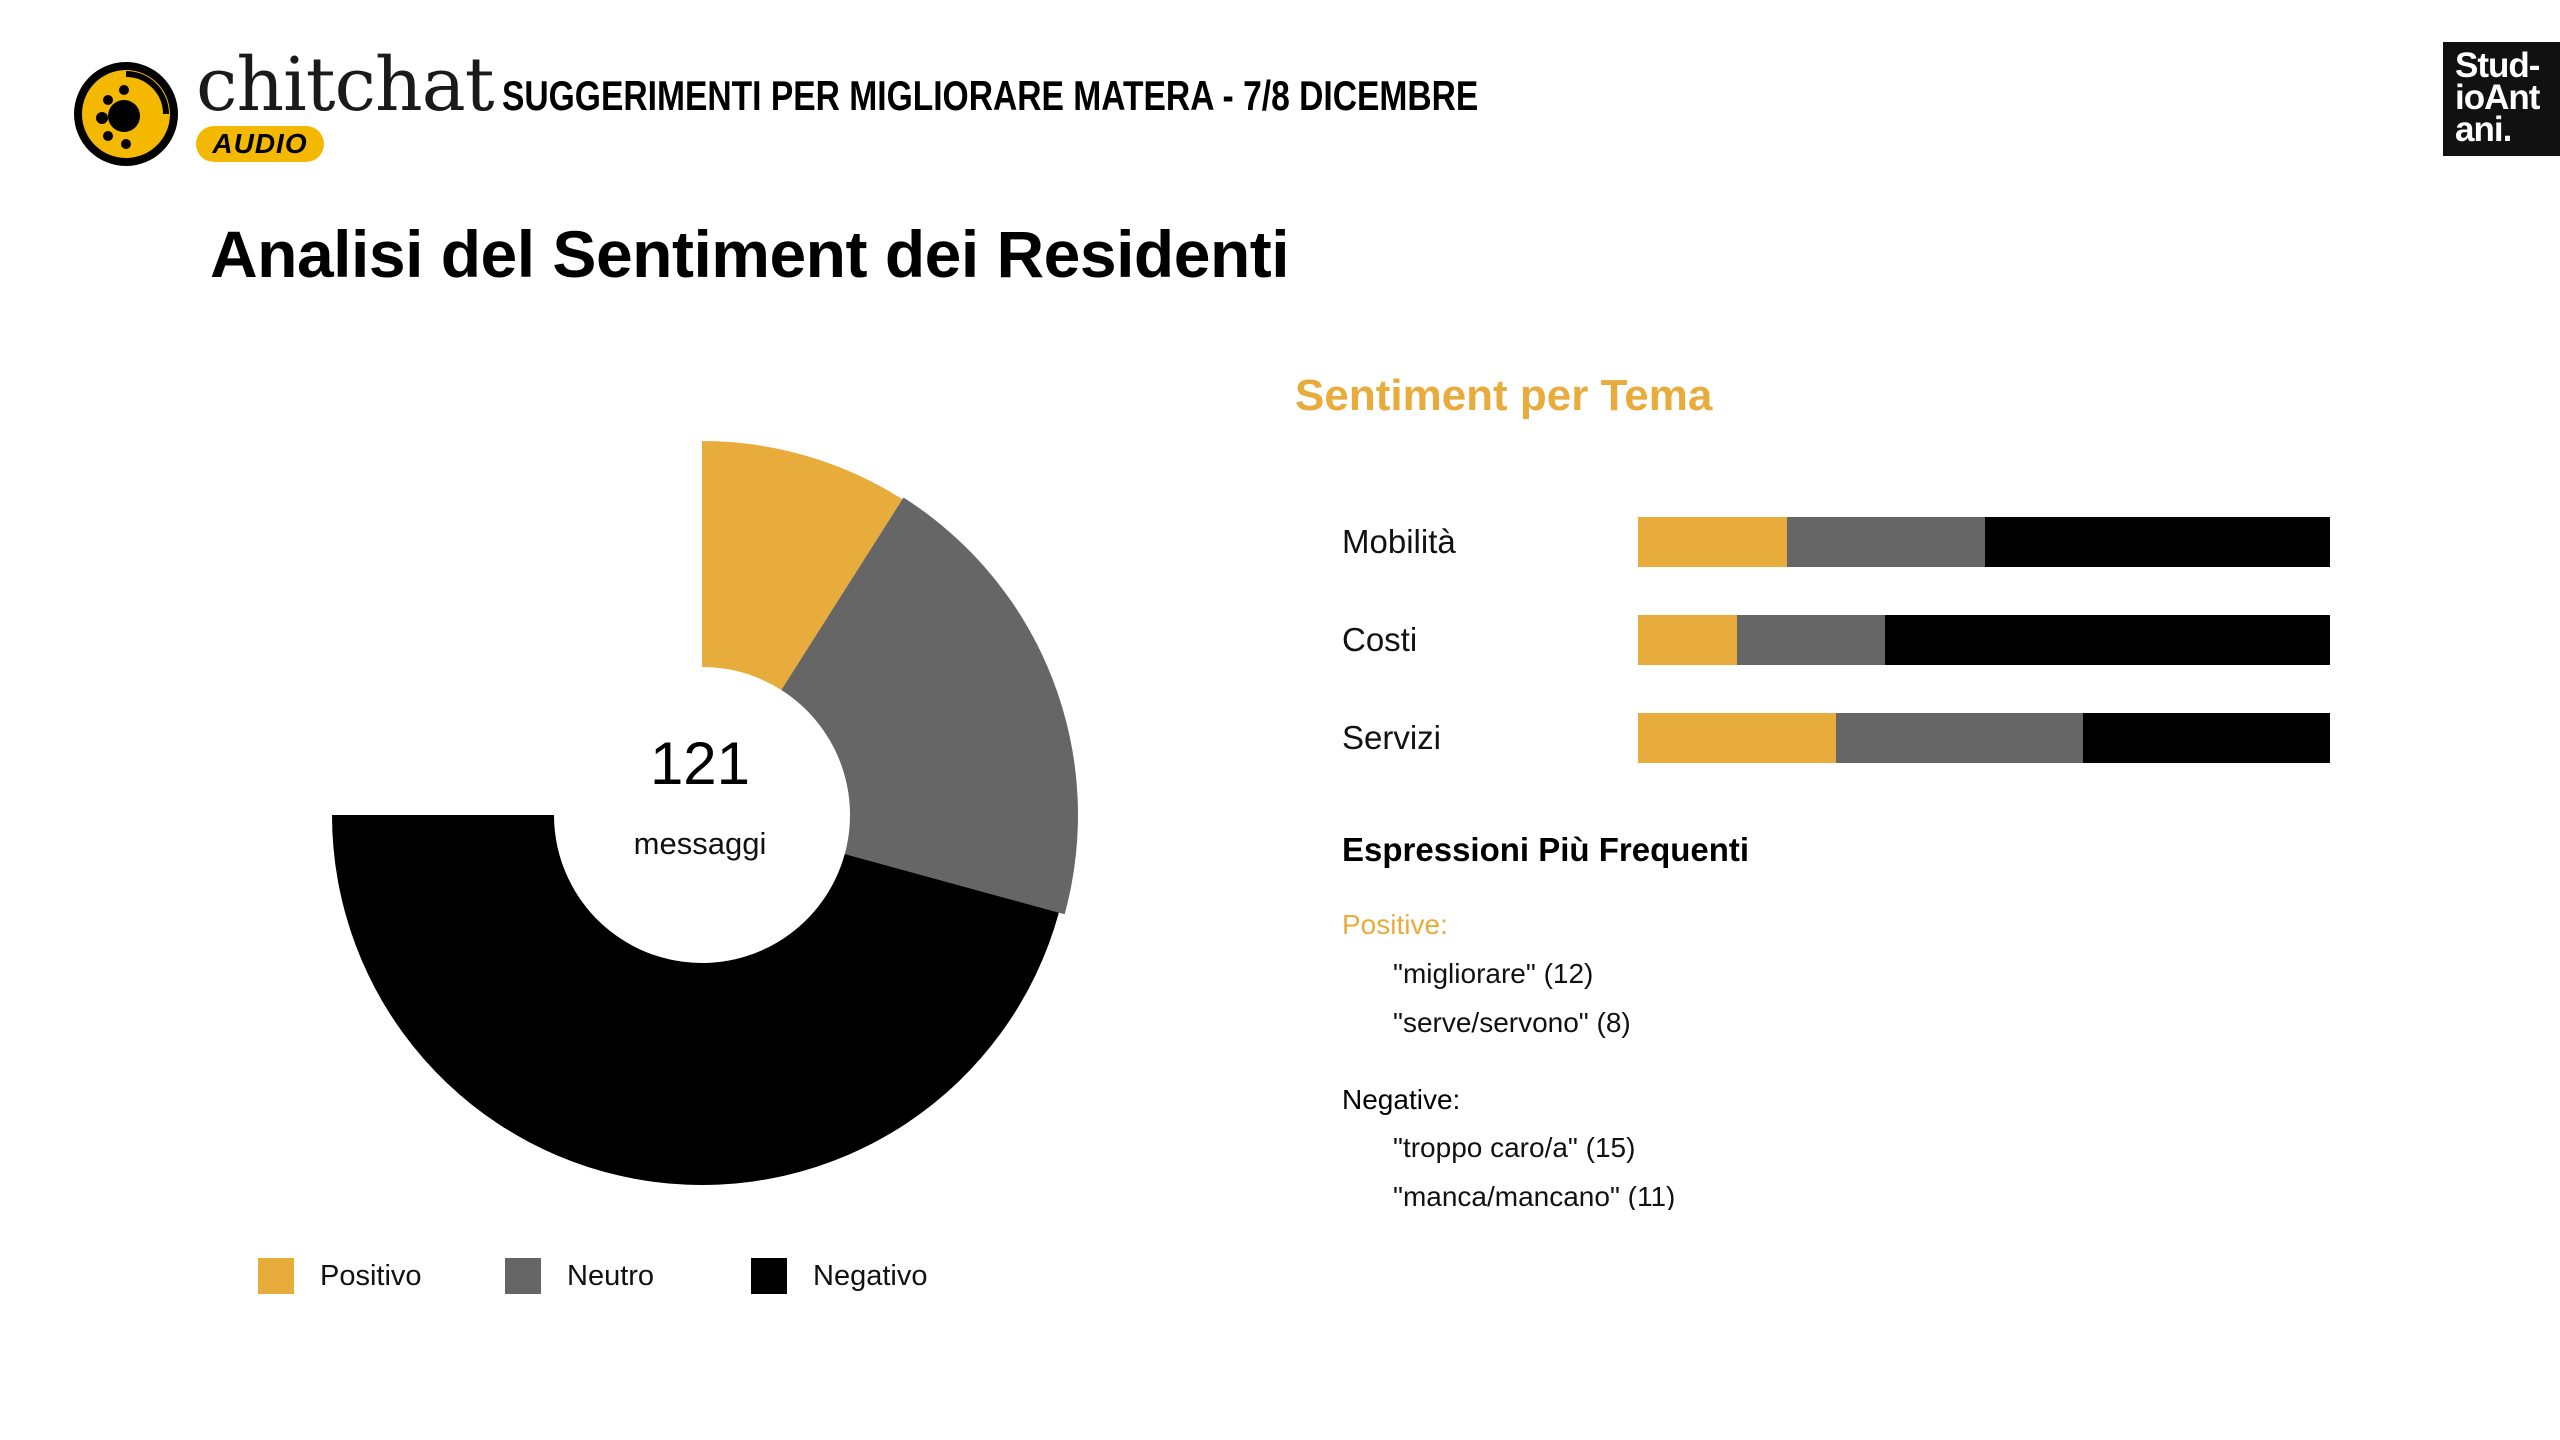 The width and height of the screenshot is (2560, 1440). I want to click on theme-bar-mobilita, so click(1984, 542).